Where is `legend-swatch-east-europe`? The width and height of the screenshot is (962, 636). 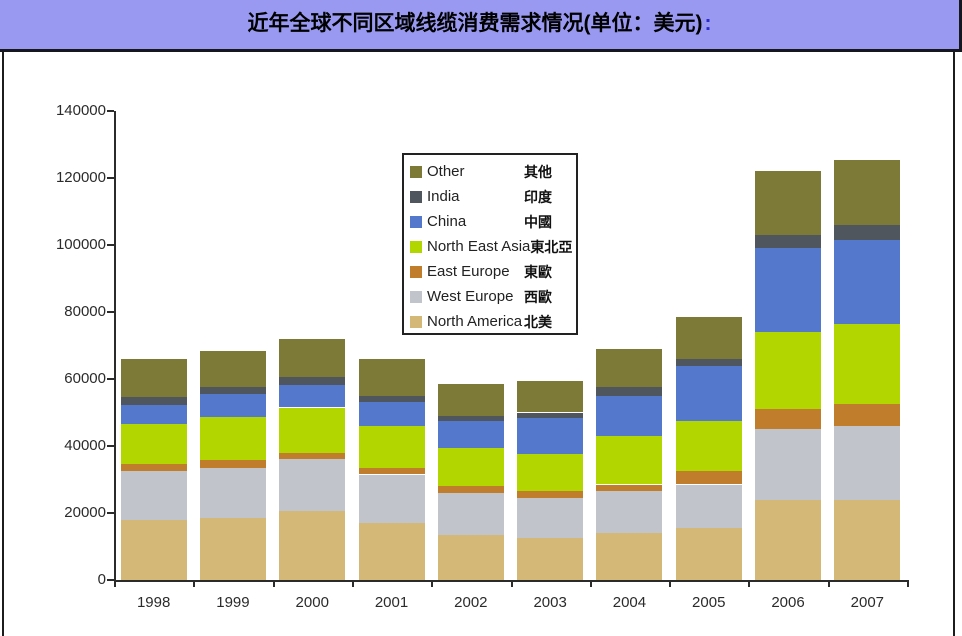 legend-swatch-east-europe is located at coordinates (416, 271).